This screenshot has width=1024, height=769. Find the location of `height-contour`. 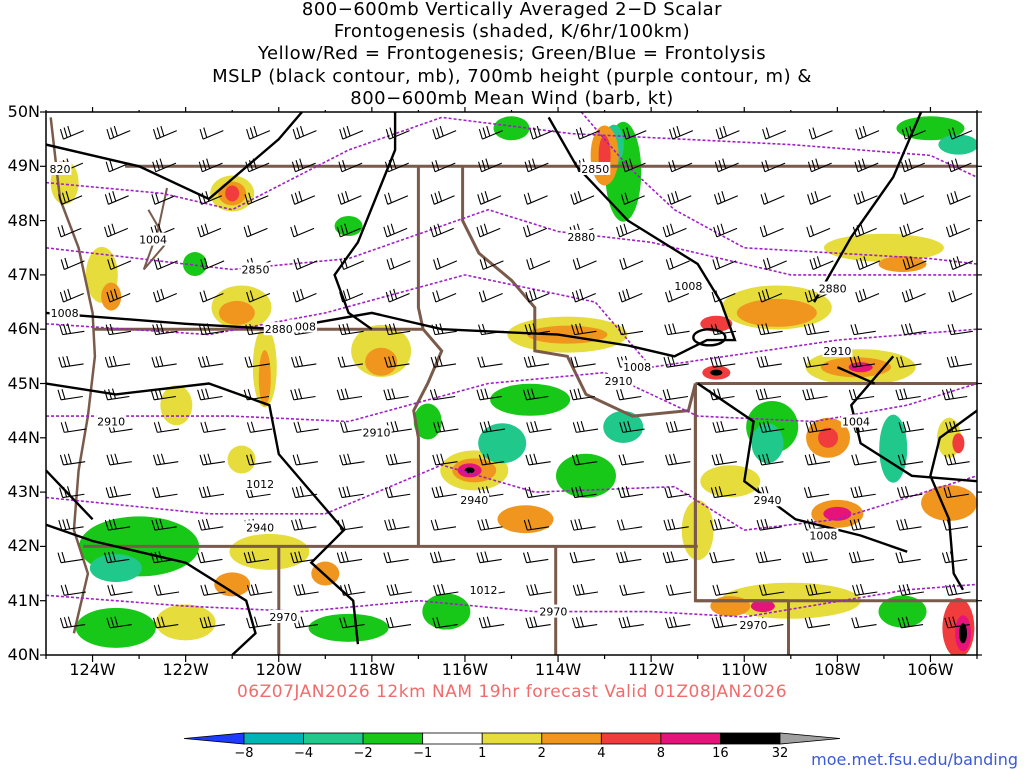

height-contour is located at coordinates (511, 600).